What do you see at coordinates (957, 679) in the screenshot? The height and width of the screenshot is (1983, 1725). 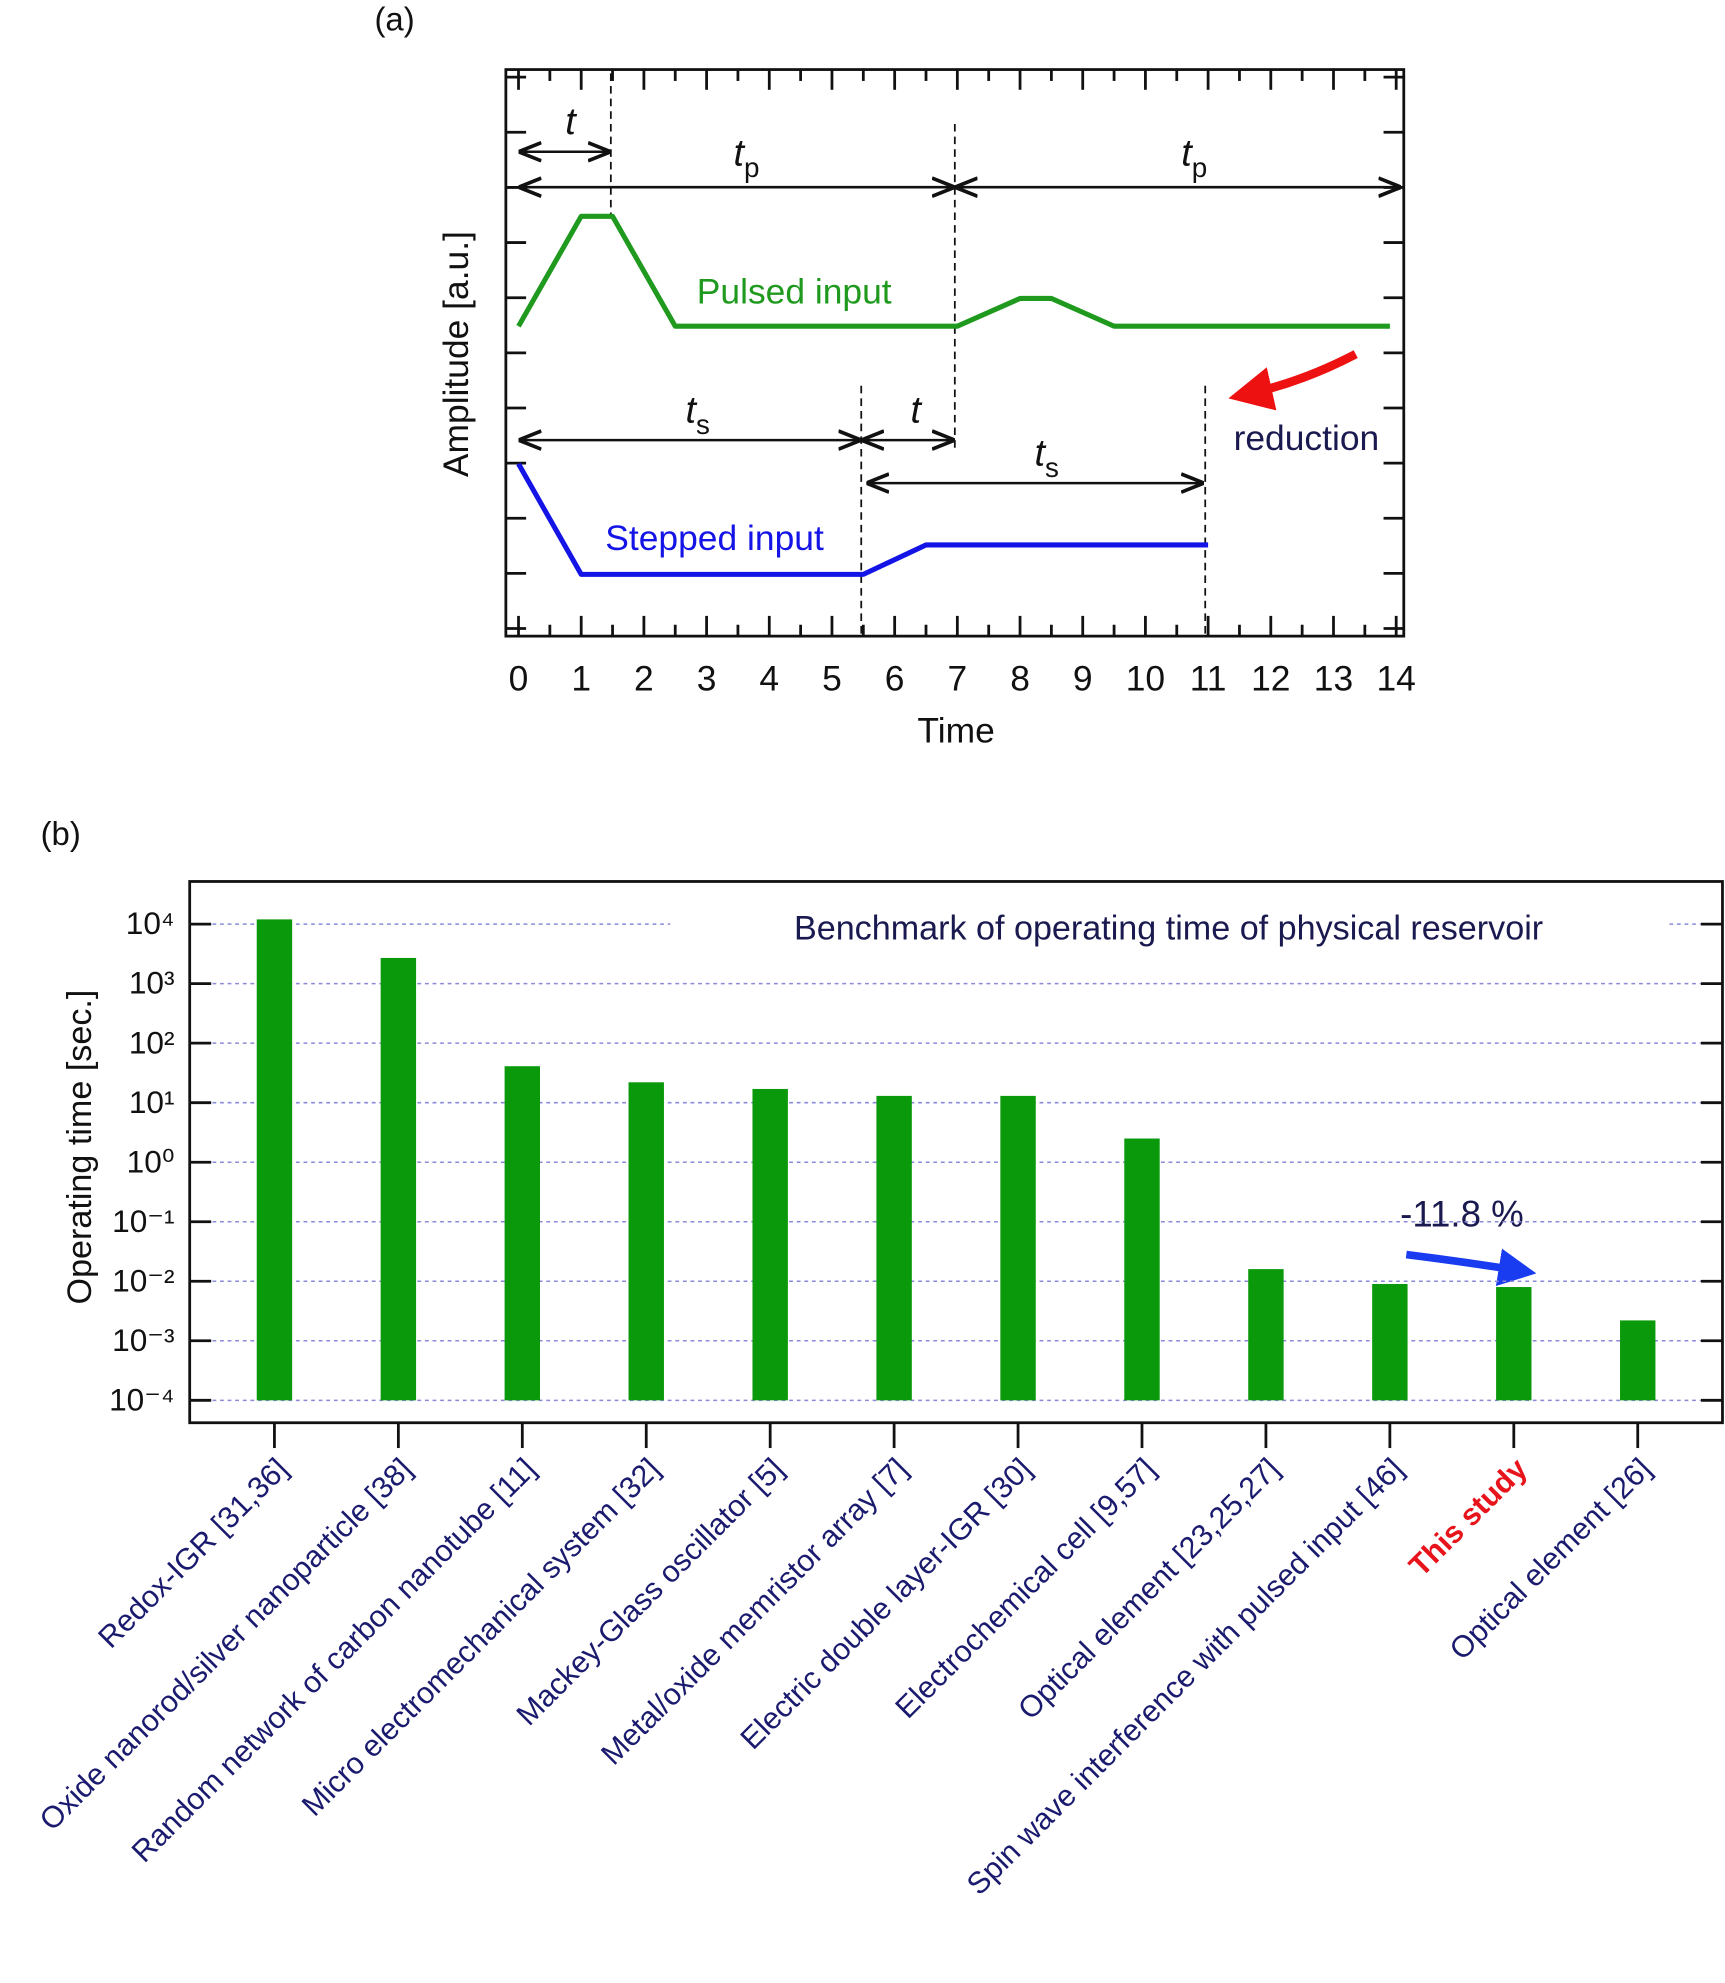 I see `x-tick-label: 7` at bounding box center [957, 679].